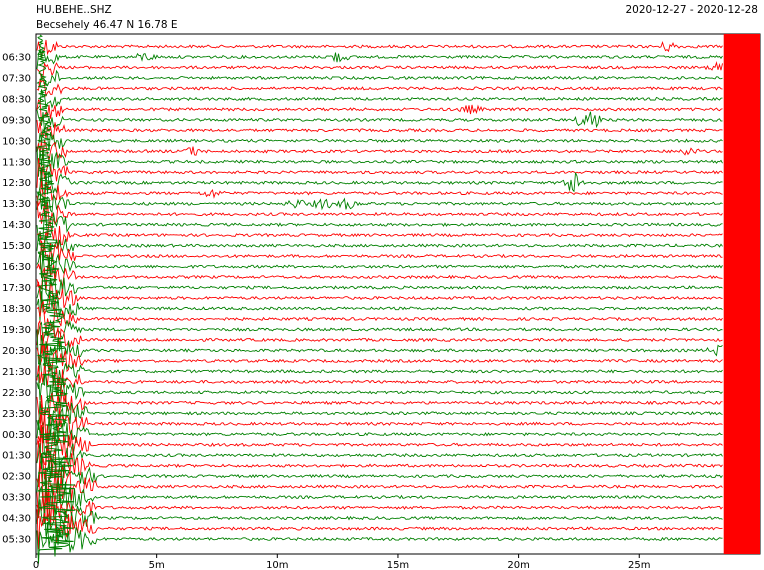  Describe the element at coordinates (56, 293) in the screenshot. I see `drift-overlay` at that location.